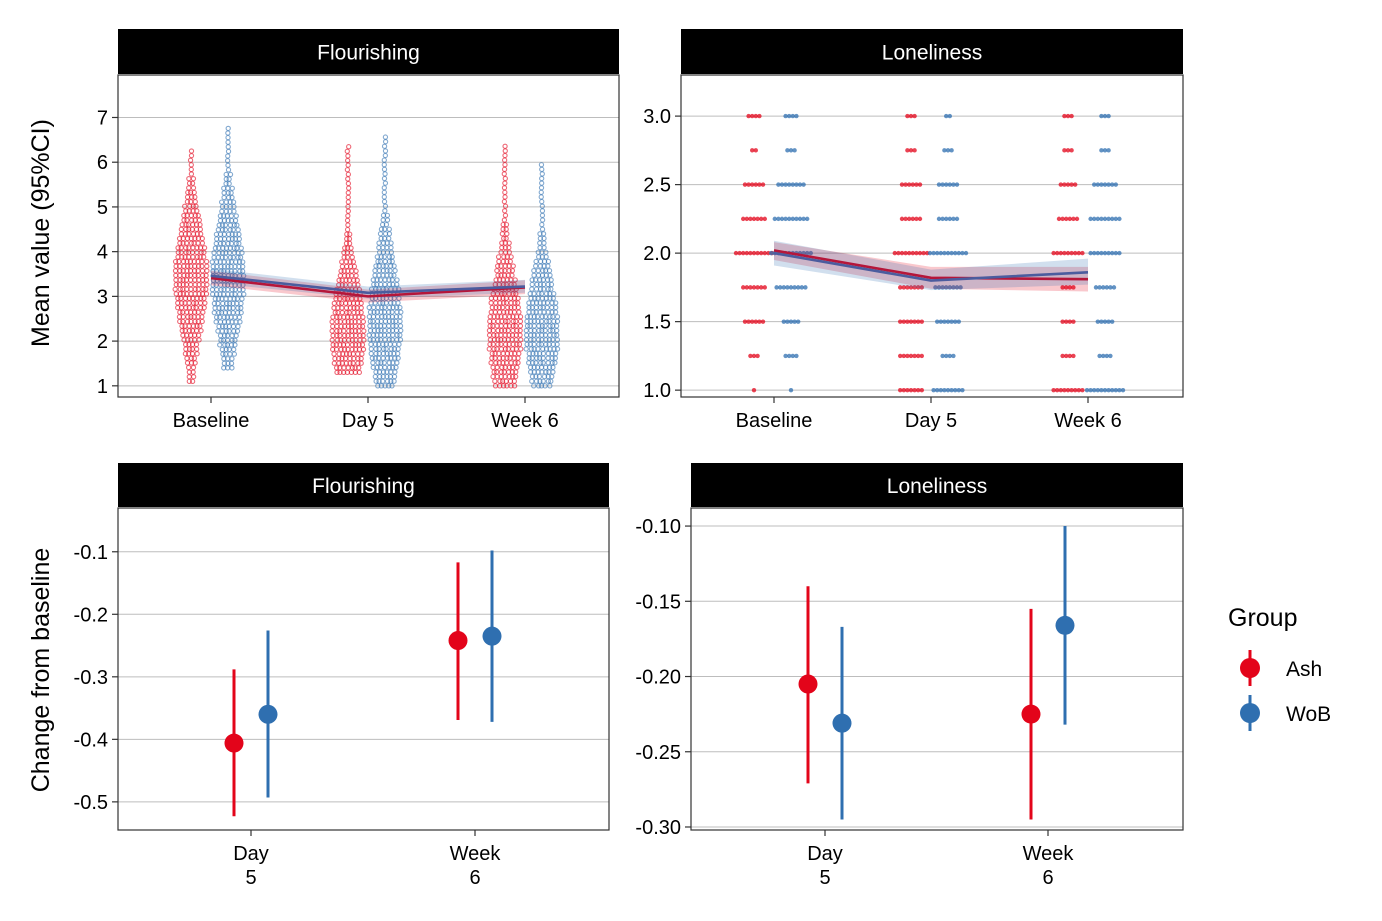 This screenshot has width=1382, height=921. Describe the element at coordinates (658, 678) in the screenshot. I see `y-tick-label: -0.20` at that location.